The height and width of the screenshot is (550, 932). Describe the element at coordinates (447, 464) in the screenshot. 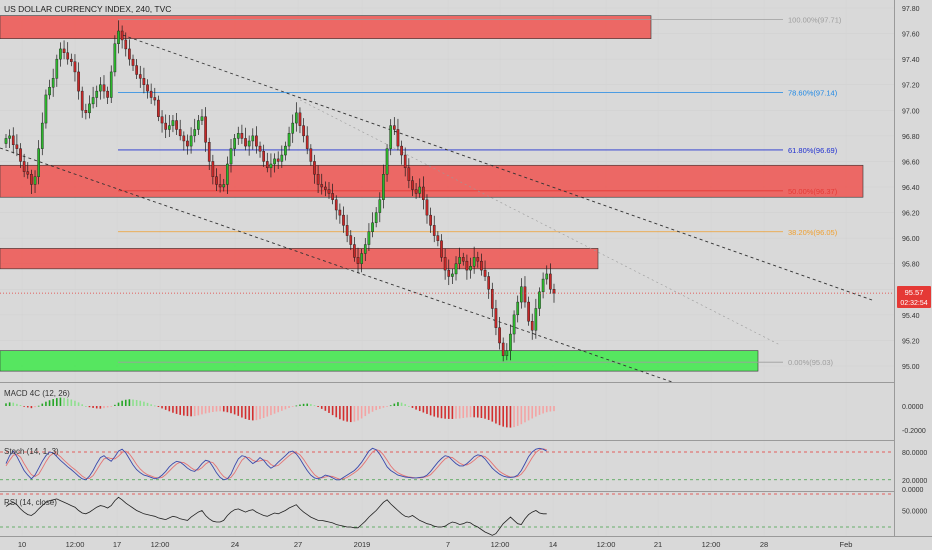

I see `stoch-pane: Stoch (14, 1, 3)` at that location.